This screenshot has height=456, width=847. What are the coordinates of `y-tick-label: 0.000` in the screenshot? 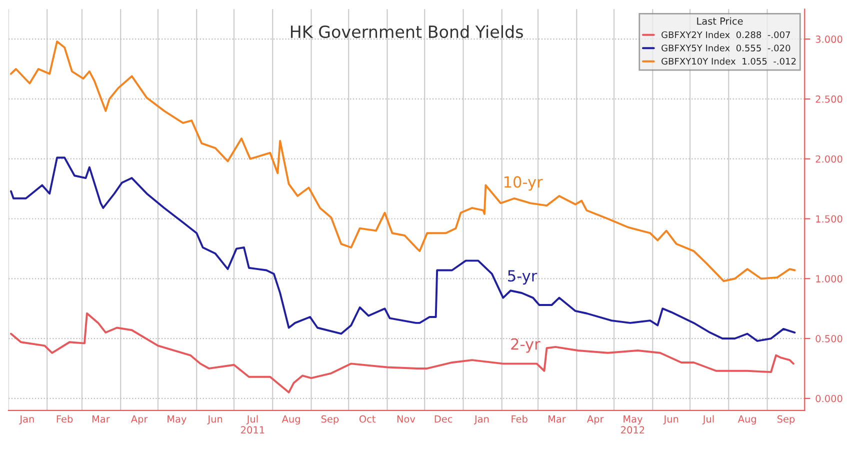 It's located at (829, 398).